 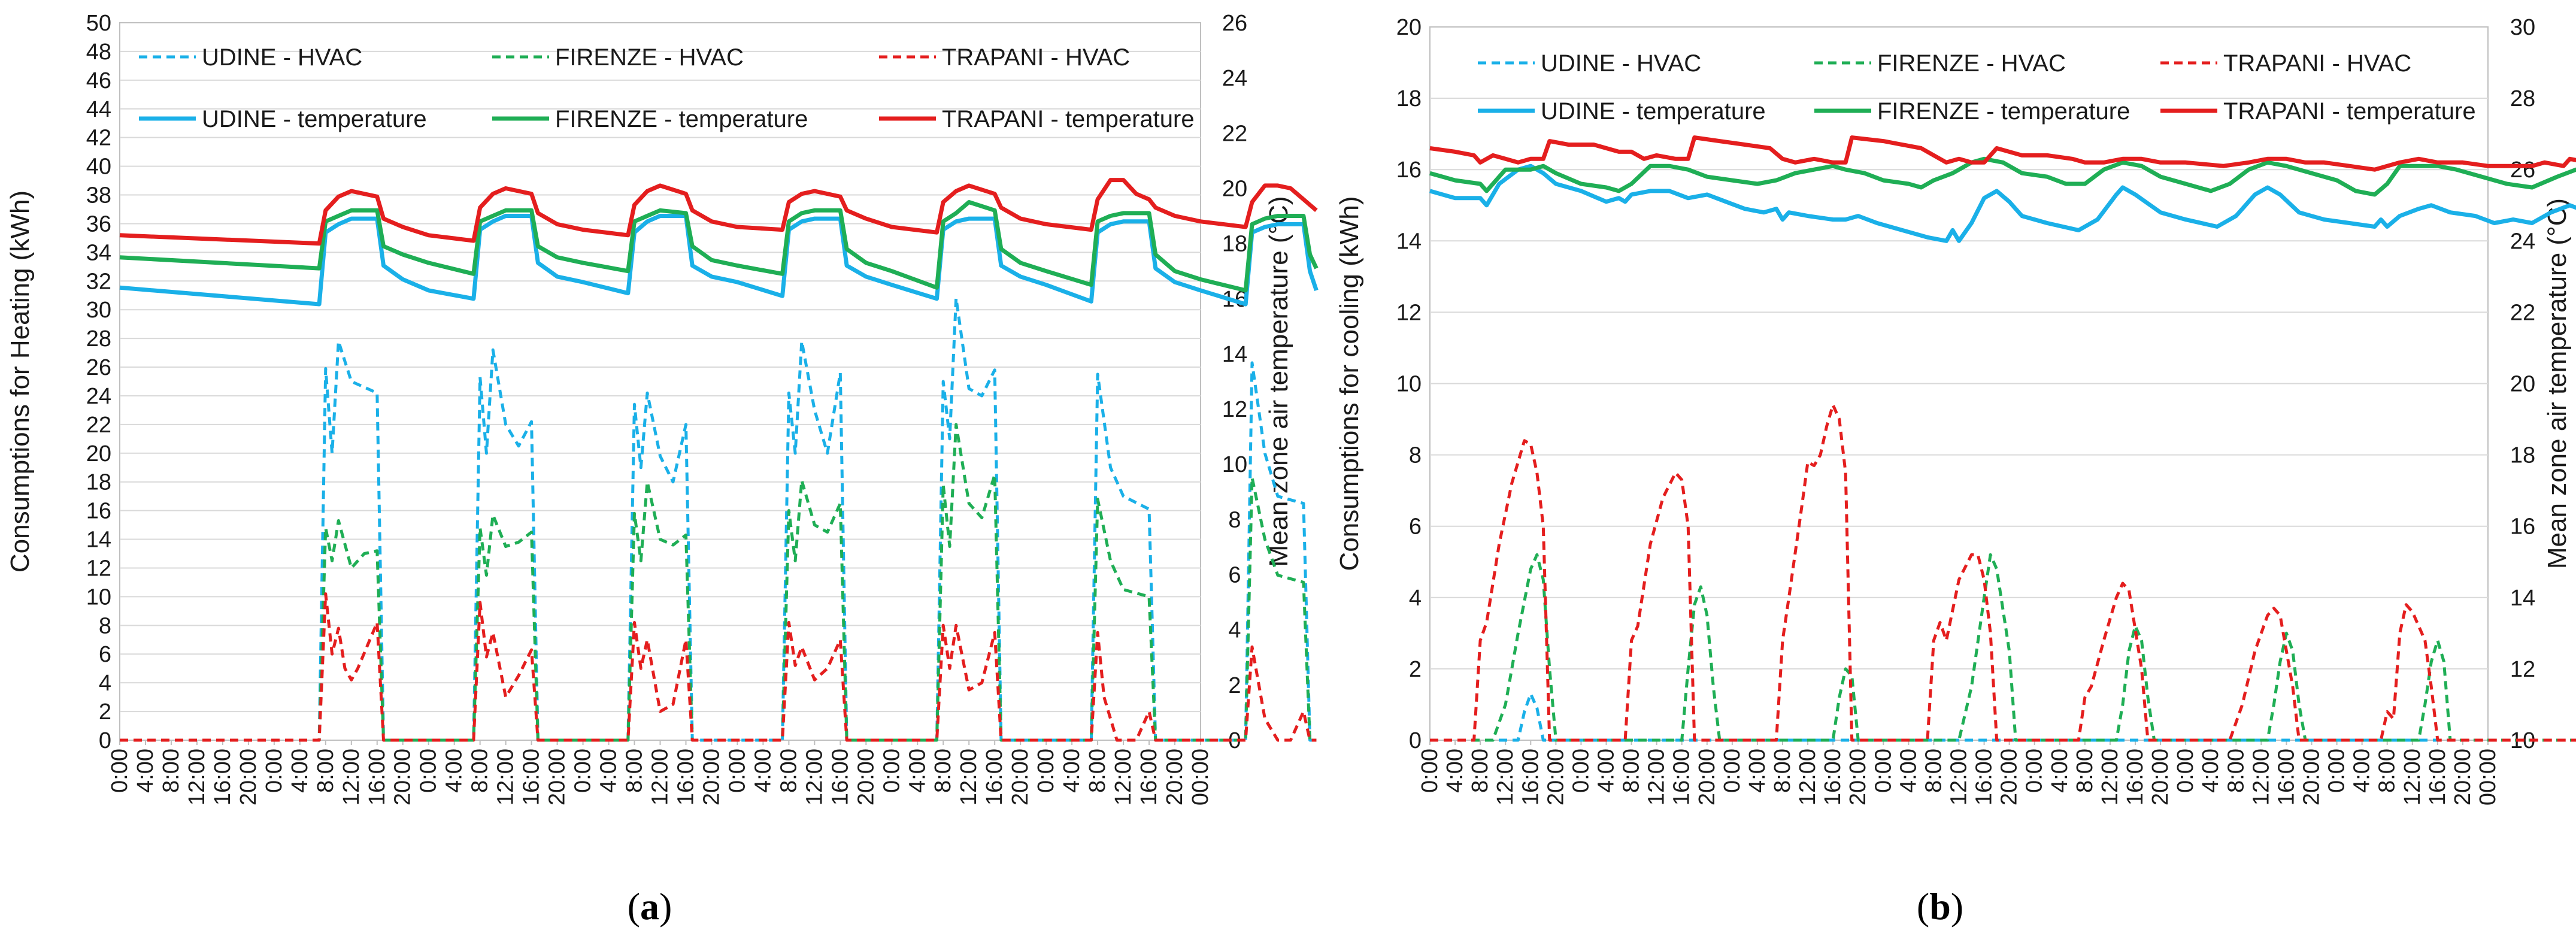 What do you see at coordinates (1036, 57) in the screenshot?
I see `legend-label-a-trapani-hvac: TRAPANI - HVAC` at bounding box center [1036, 57].